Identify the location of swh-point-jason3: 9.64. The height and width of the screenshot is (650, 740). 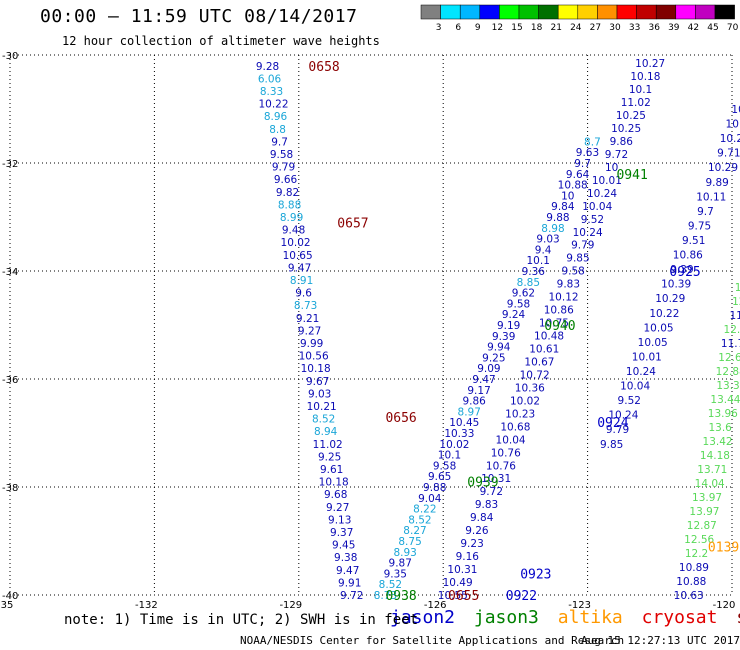
(578, 175).